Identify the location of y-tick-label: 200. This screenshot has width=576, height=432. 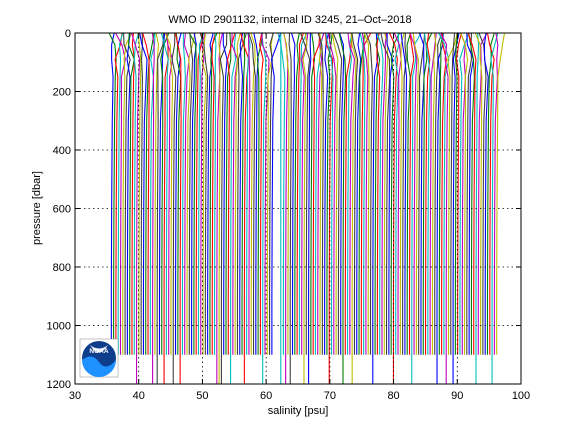
(62, 93).